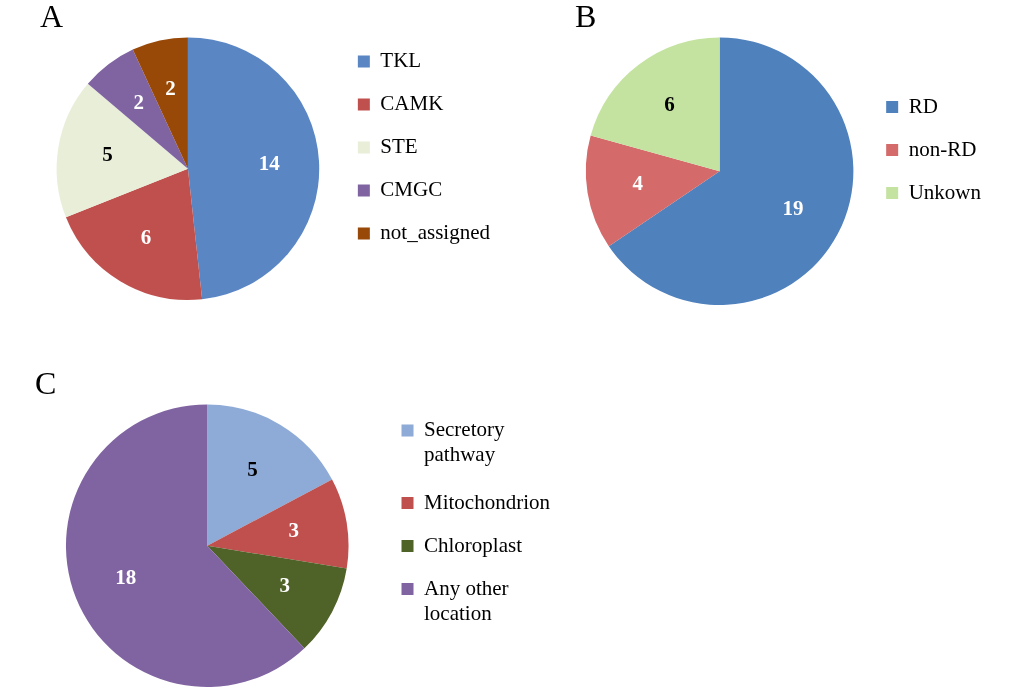 The image size is (1011, 692). What do you see at coordinates (586, 17) in the screenshot?
I see `chart-title: B` at bounding box center [586, 17].